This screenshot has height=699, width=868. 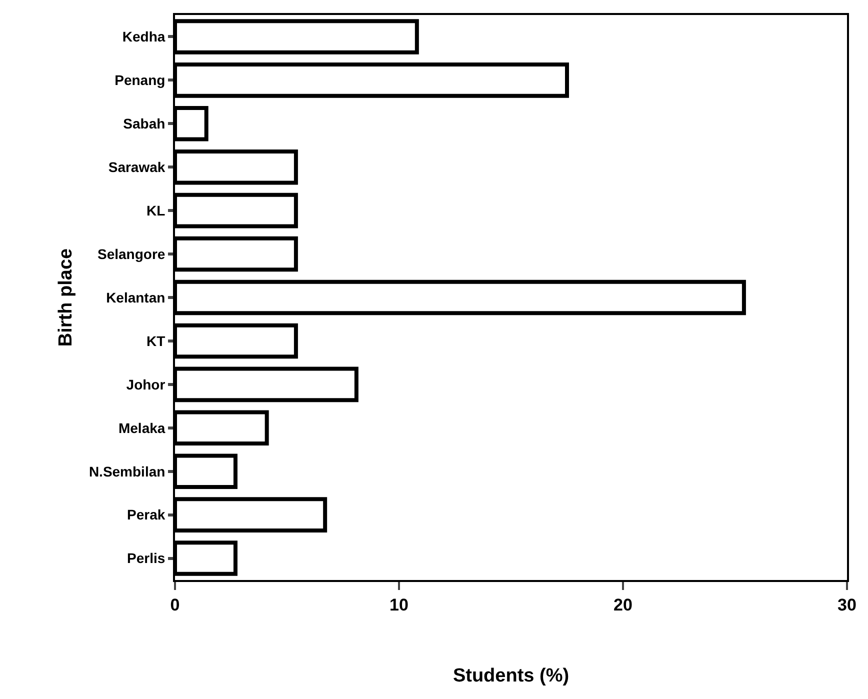 What do you see at coordinates (146, 558) in the screenshot?
I see `y-tick-label: Perlis` at bounding box center [146, 558].